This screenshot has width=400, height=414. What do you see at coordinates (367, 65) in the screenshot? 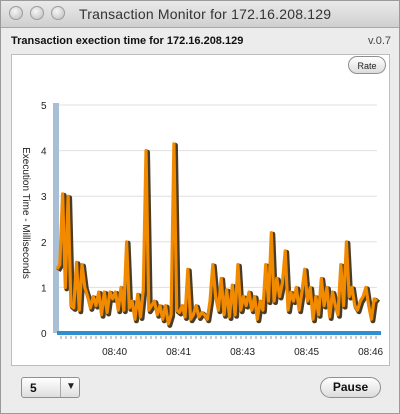
I see `rate-button: Rate` at bounding box center [367, 65].